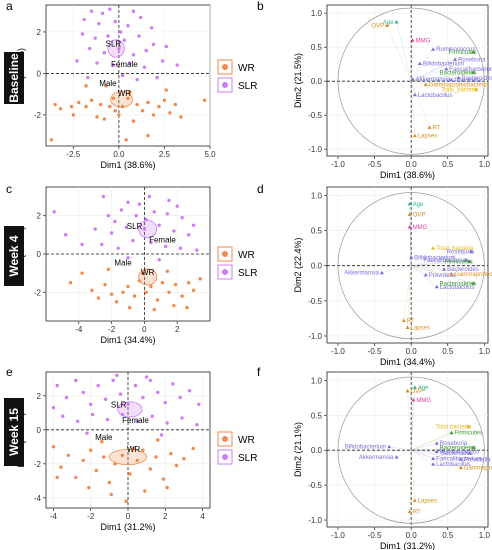 This screenshot has width=492, height=550. I want to click on panel-b-arrow-firmicutes, so click(442, 66).